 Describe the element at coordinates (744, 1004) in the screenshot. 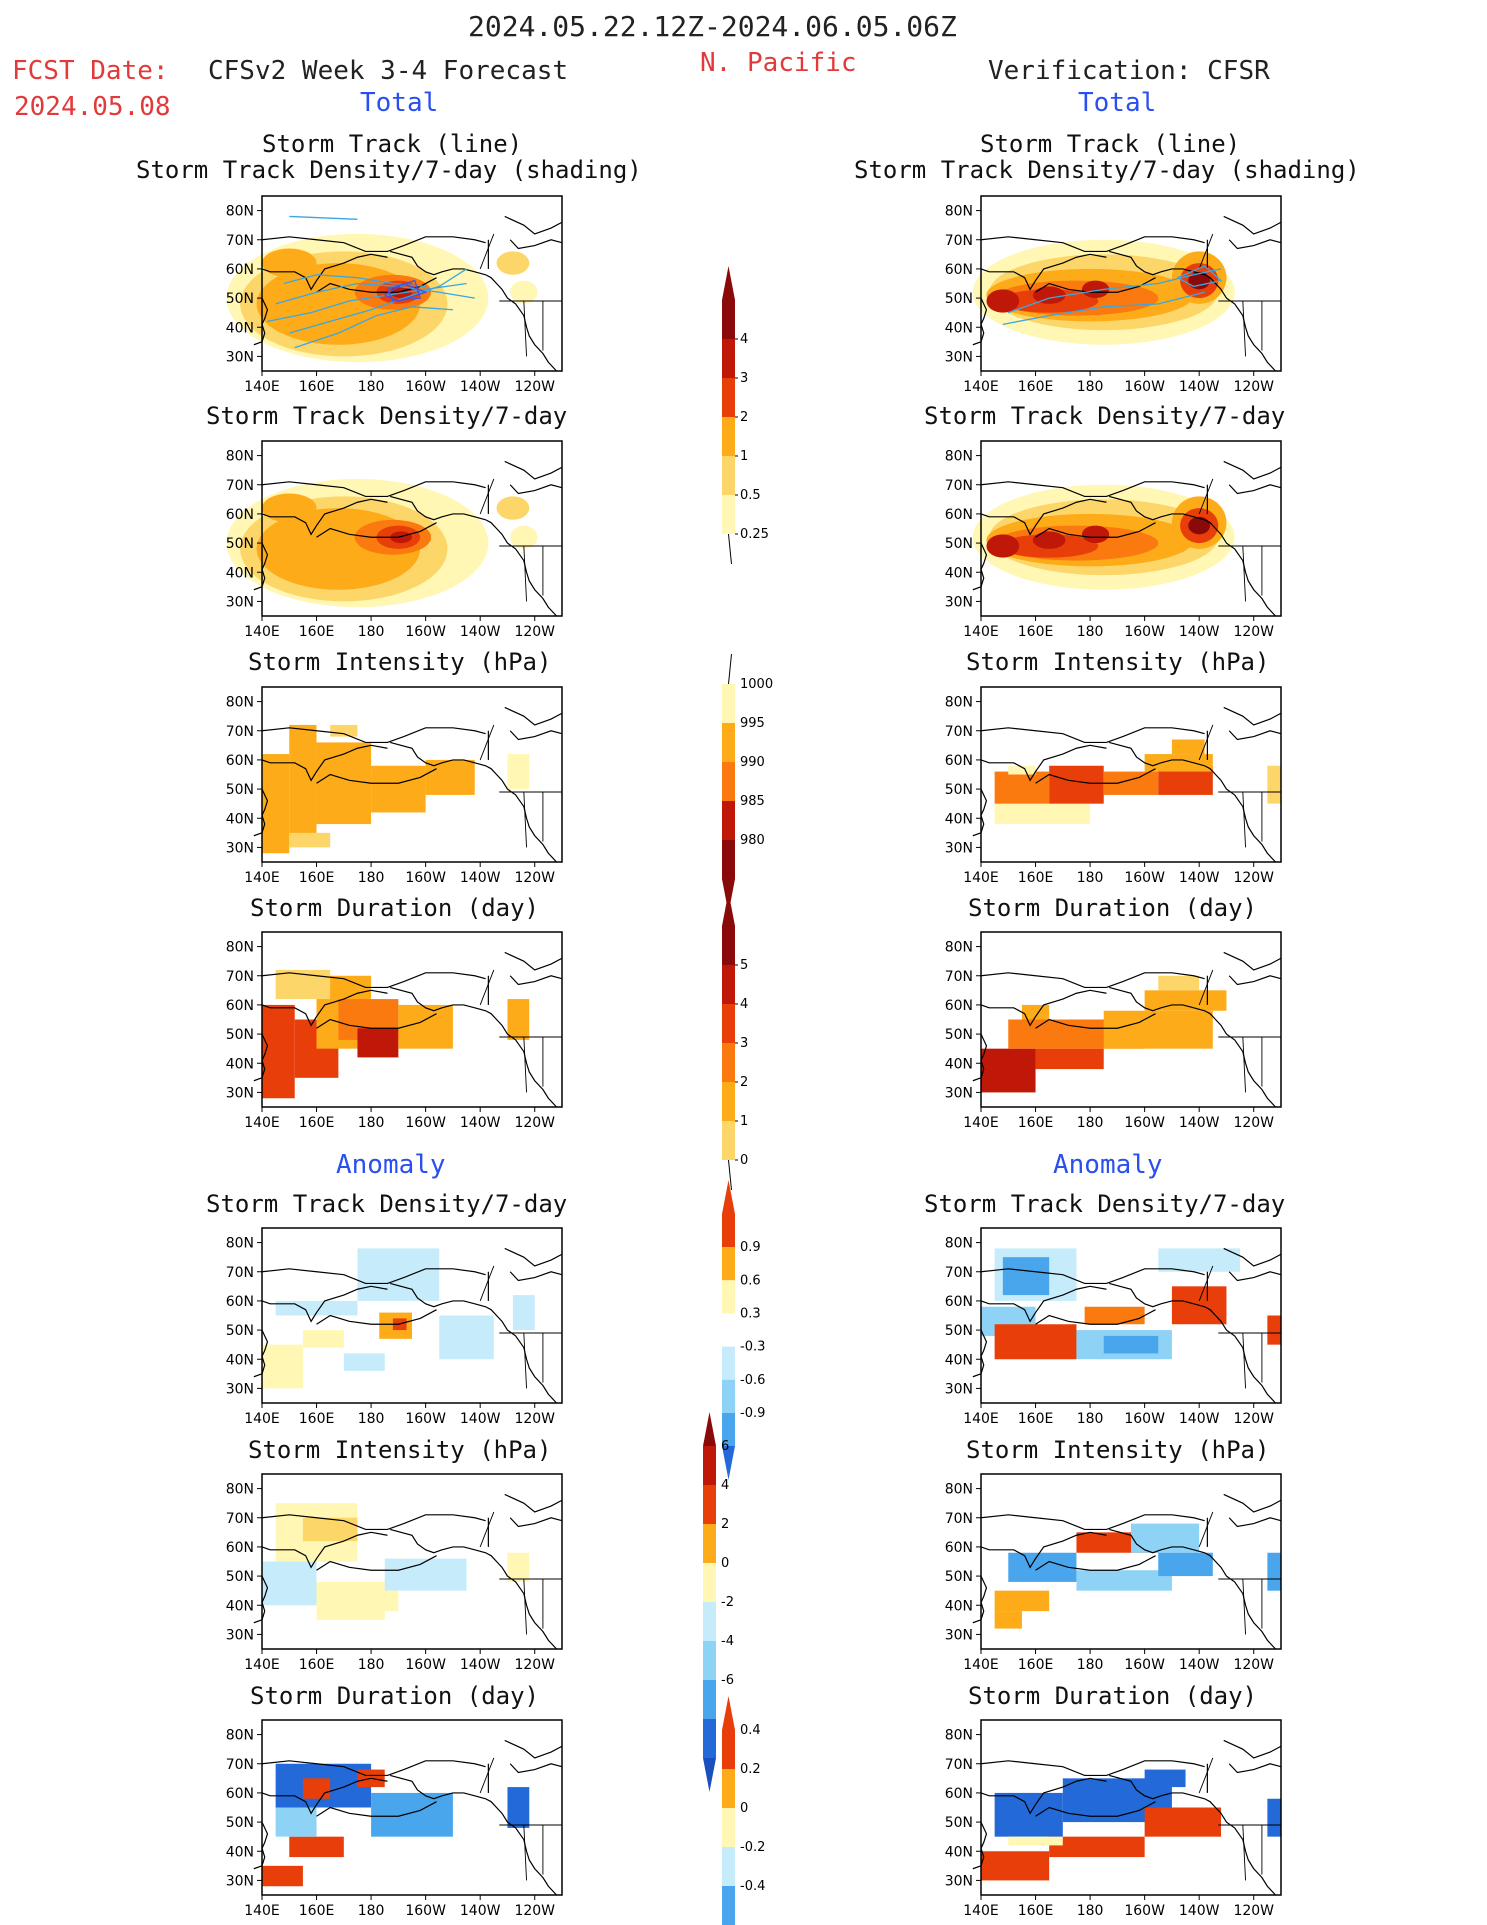

I see `colorbar-label: 4` at that location.